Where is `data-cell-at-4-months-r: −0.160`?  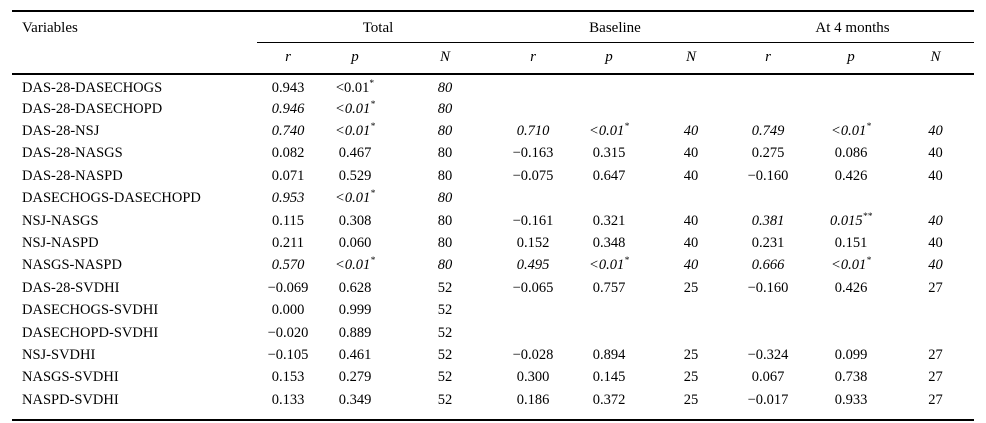
data-cell-at-4-months-r: −0.160 is located at coordinates (768, 288).